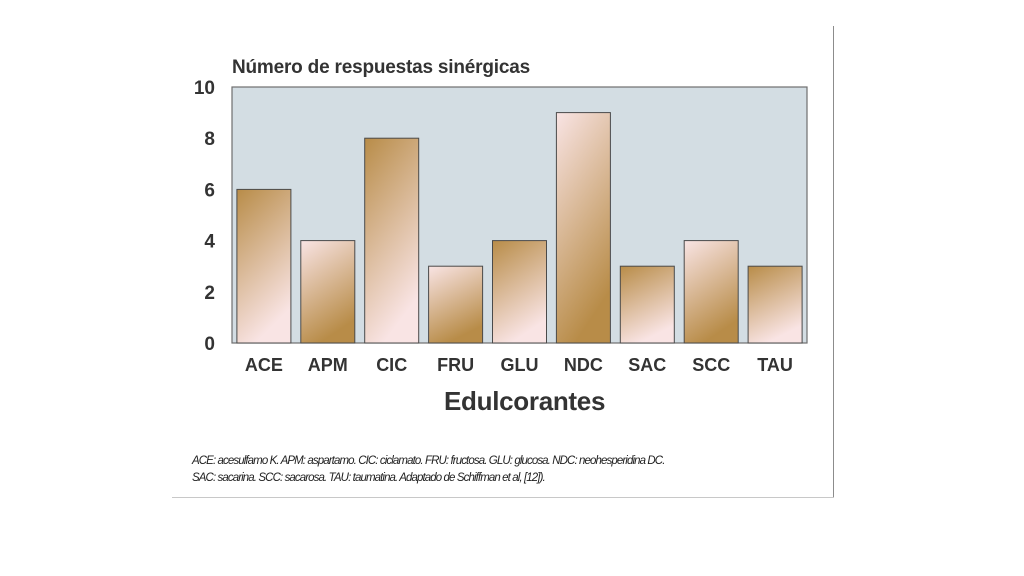  I want to click on x-tick-label: GLU, so click(520, 365).